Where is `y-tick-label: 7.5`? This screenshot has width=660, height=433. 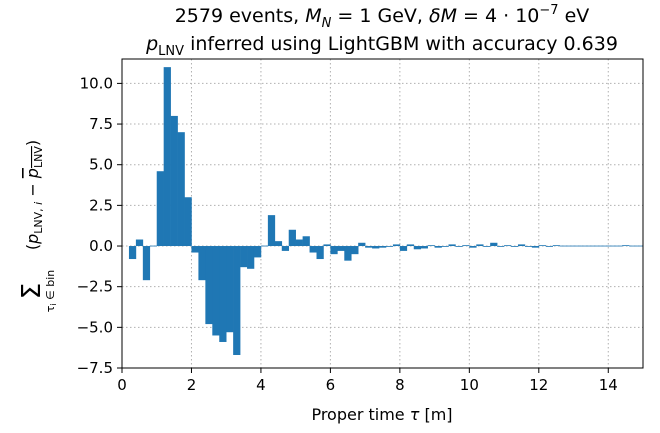 y-tick-label: 7.5 is located at coordinates (101, 124).